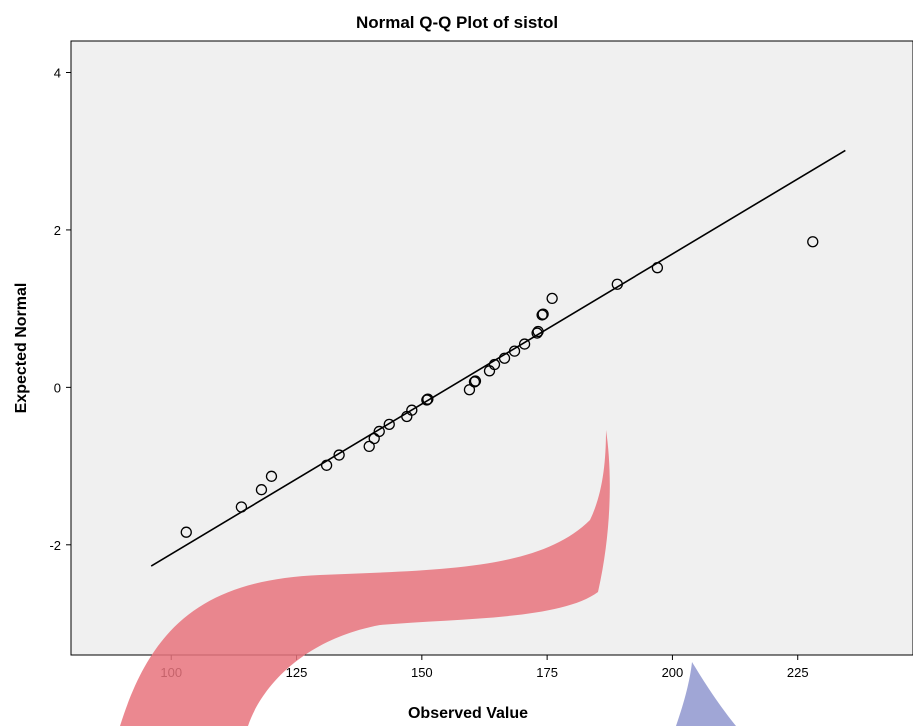 The image size is (913, 726). I want to click on x-tick-label: 225, so click(798, 672).